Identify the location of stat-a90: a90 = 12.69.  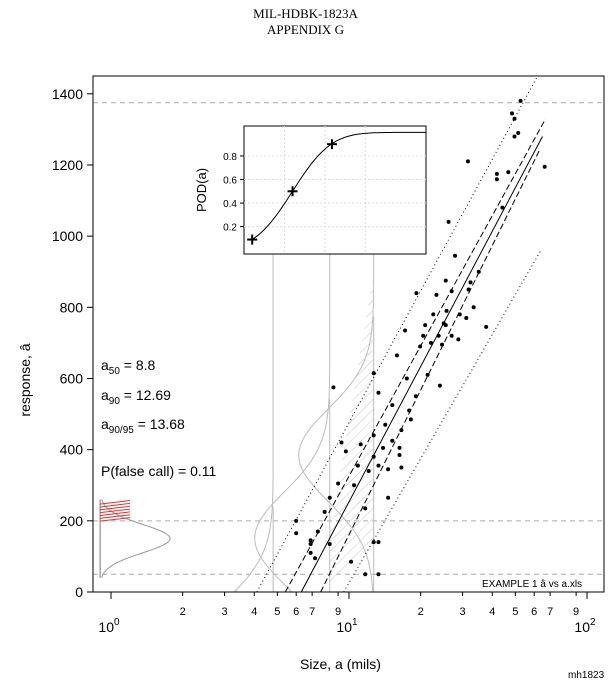
(136, 397).